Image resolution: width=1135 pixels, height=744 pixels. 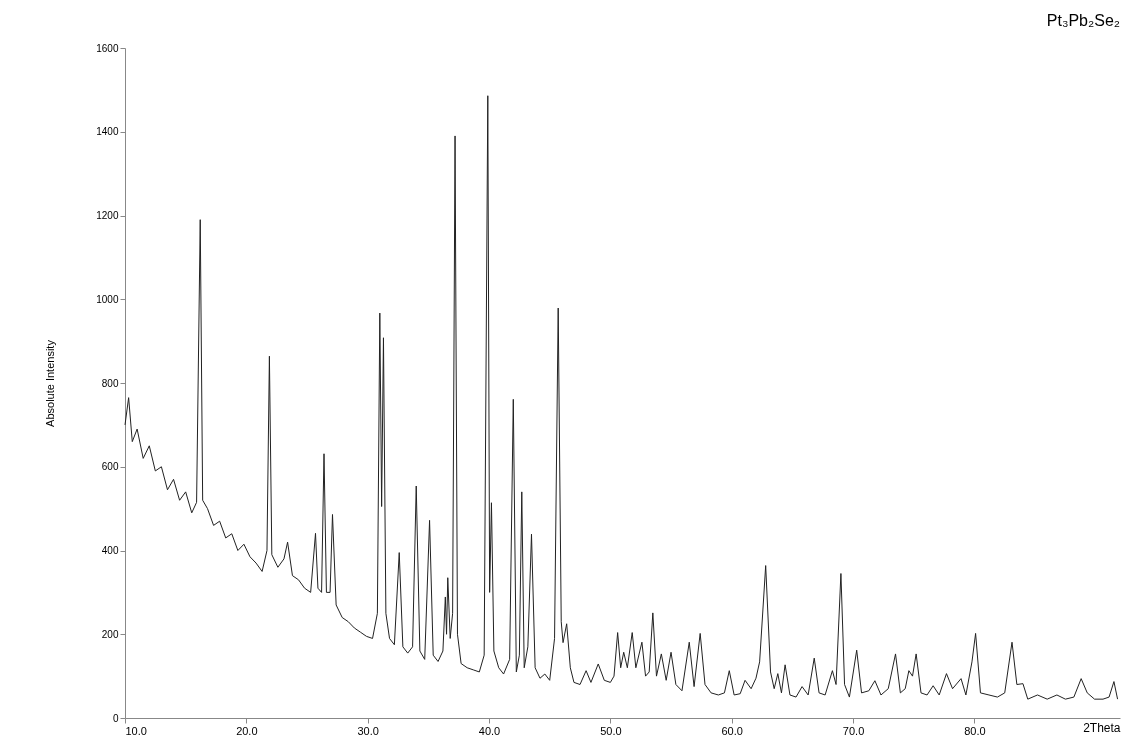 What do you see at coordinates (136, 730) in the screenshot?
I see `x-tick-label: 10.0` at bounding box center [136, 730].